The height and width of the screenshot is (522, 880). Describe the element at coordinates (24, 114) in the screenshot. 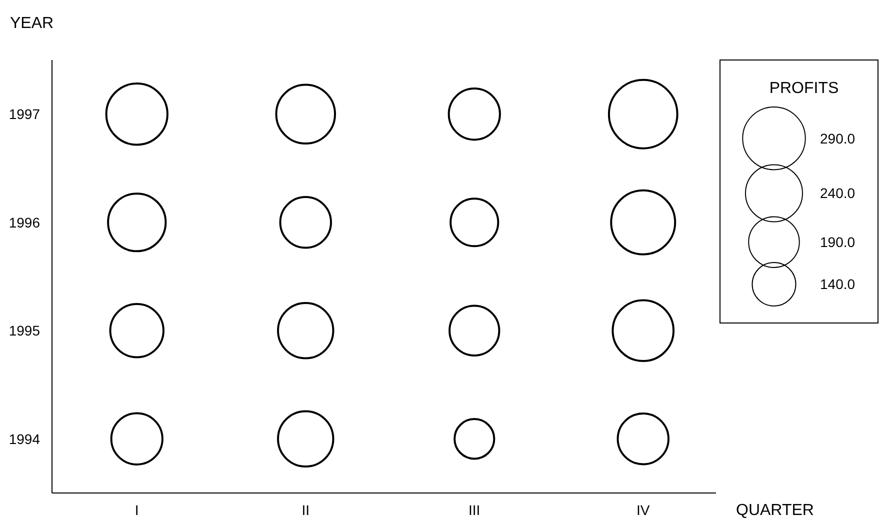

I see `y-tick-label: 1997` at that location.